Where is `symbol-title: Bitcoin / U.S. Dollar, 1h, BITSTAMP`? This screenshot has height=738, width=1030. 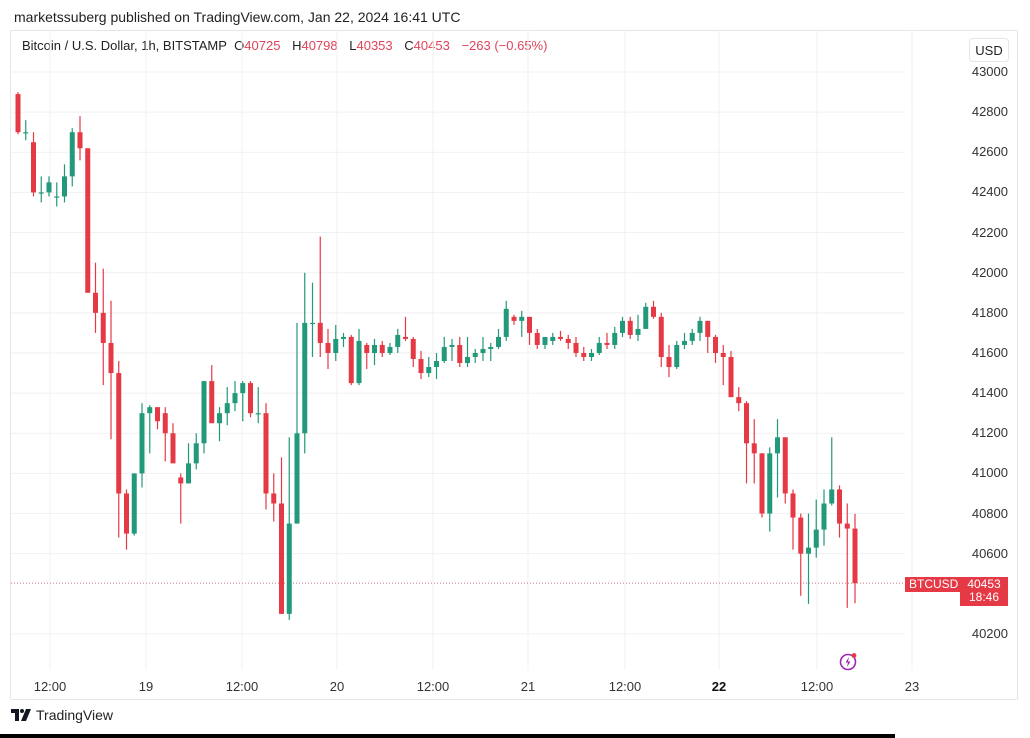
symbol-title: Bitcoin / U.S. Dollar, 1h, BITSTAMP is located at coordinates (124, 45).